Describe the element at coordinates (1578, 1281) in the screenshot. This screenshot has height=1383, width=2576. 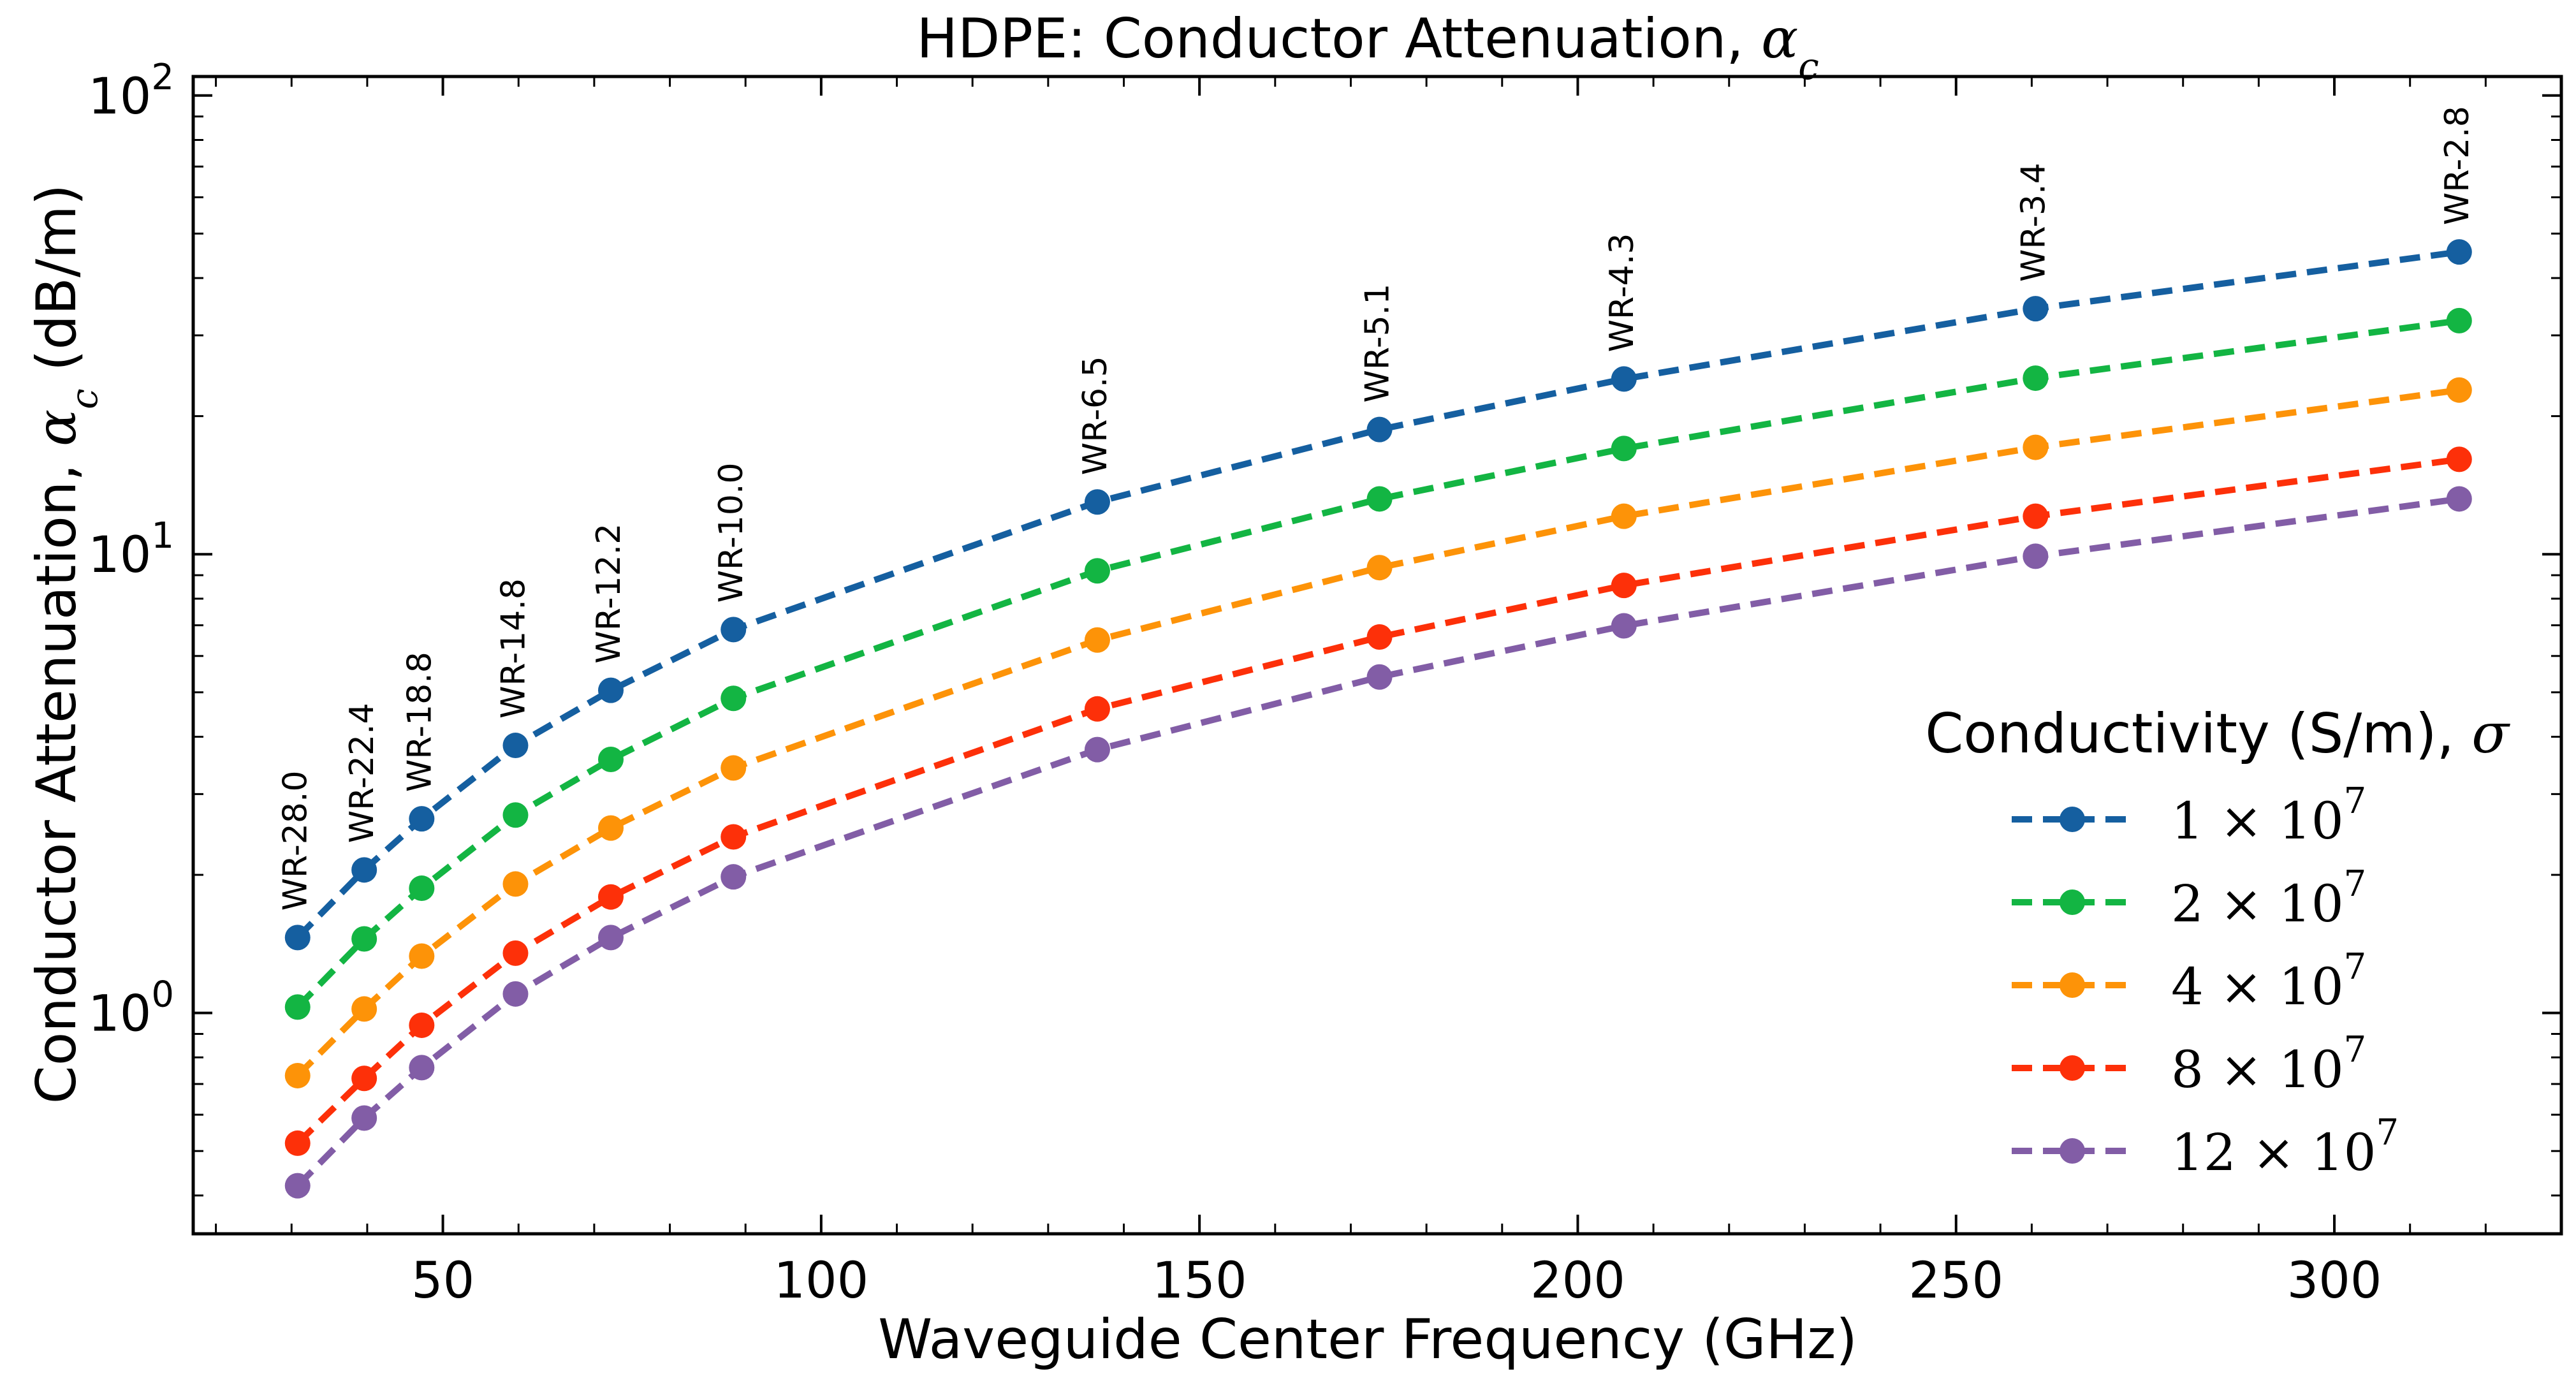
I see `x-tick-label: 200` at that location.